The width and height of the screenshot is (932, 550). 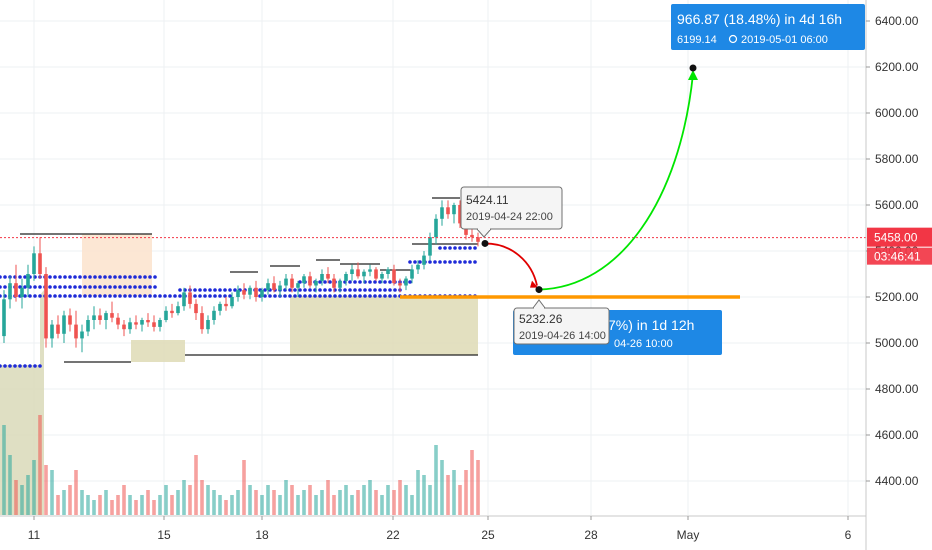 What do you see at coordinates (768, 27) in the screenshot?
I see `callout-top` at bounding box center [768, 27].